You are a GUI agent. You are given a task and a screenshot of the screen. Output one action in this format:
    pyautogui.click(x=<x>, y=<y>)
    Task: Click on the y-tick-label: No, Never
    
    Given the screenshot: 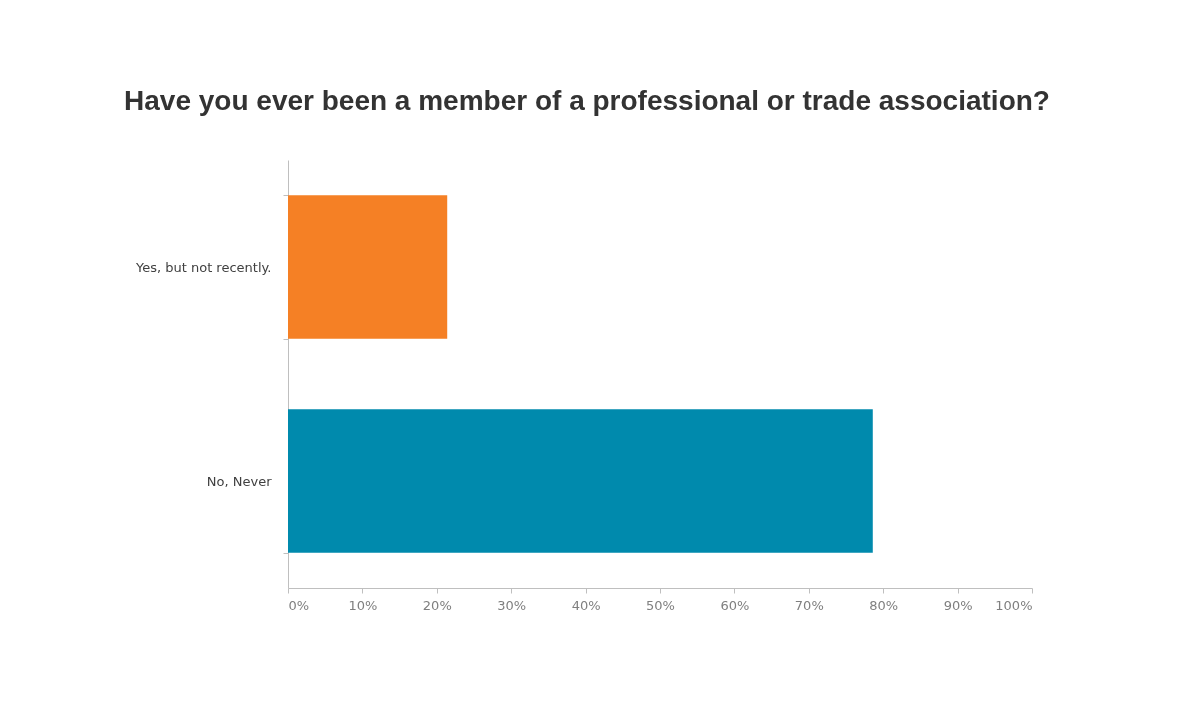 What is the action you would take?
    pyautogui.click(x=239, y=481)
    